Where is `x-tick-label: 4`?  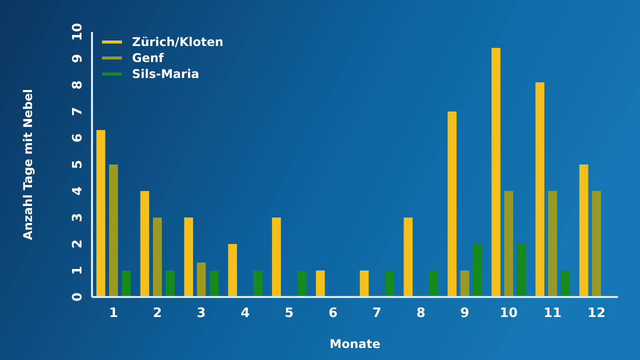 x-tick-label: 4 is located at coordinates (245, 313).